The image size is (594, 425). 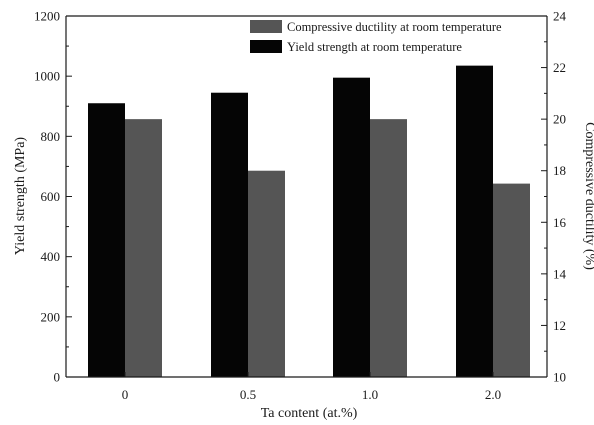 I want to click on left-tick-label: 1200, so click(x=47, y=16).